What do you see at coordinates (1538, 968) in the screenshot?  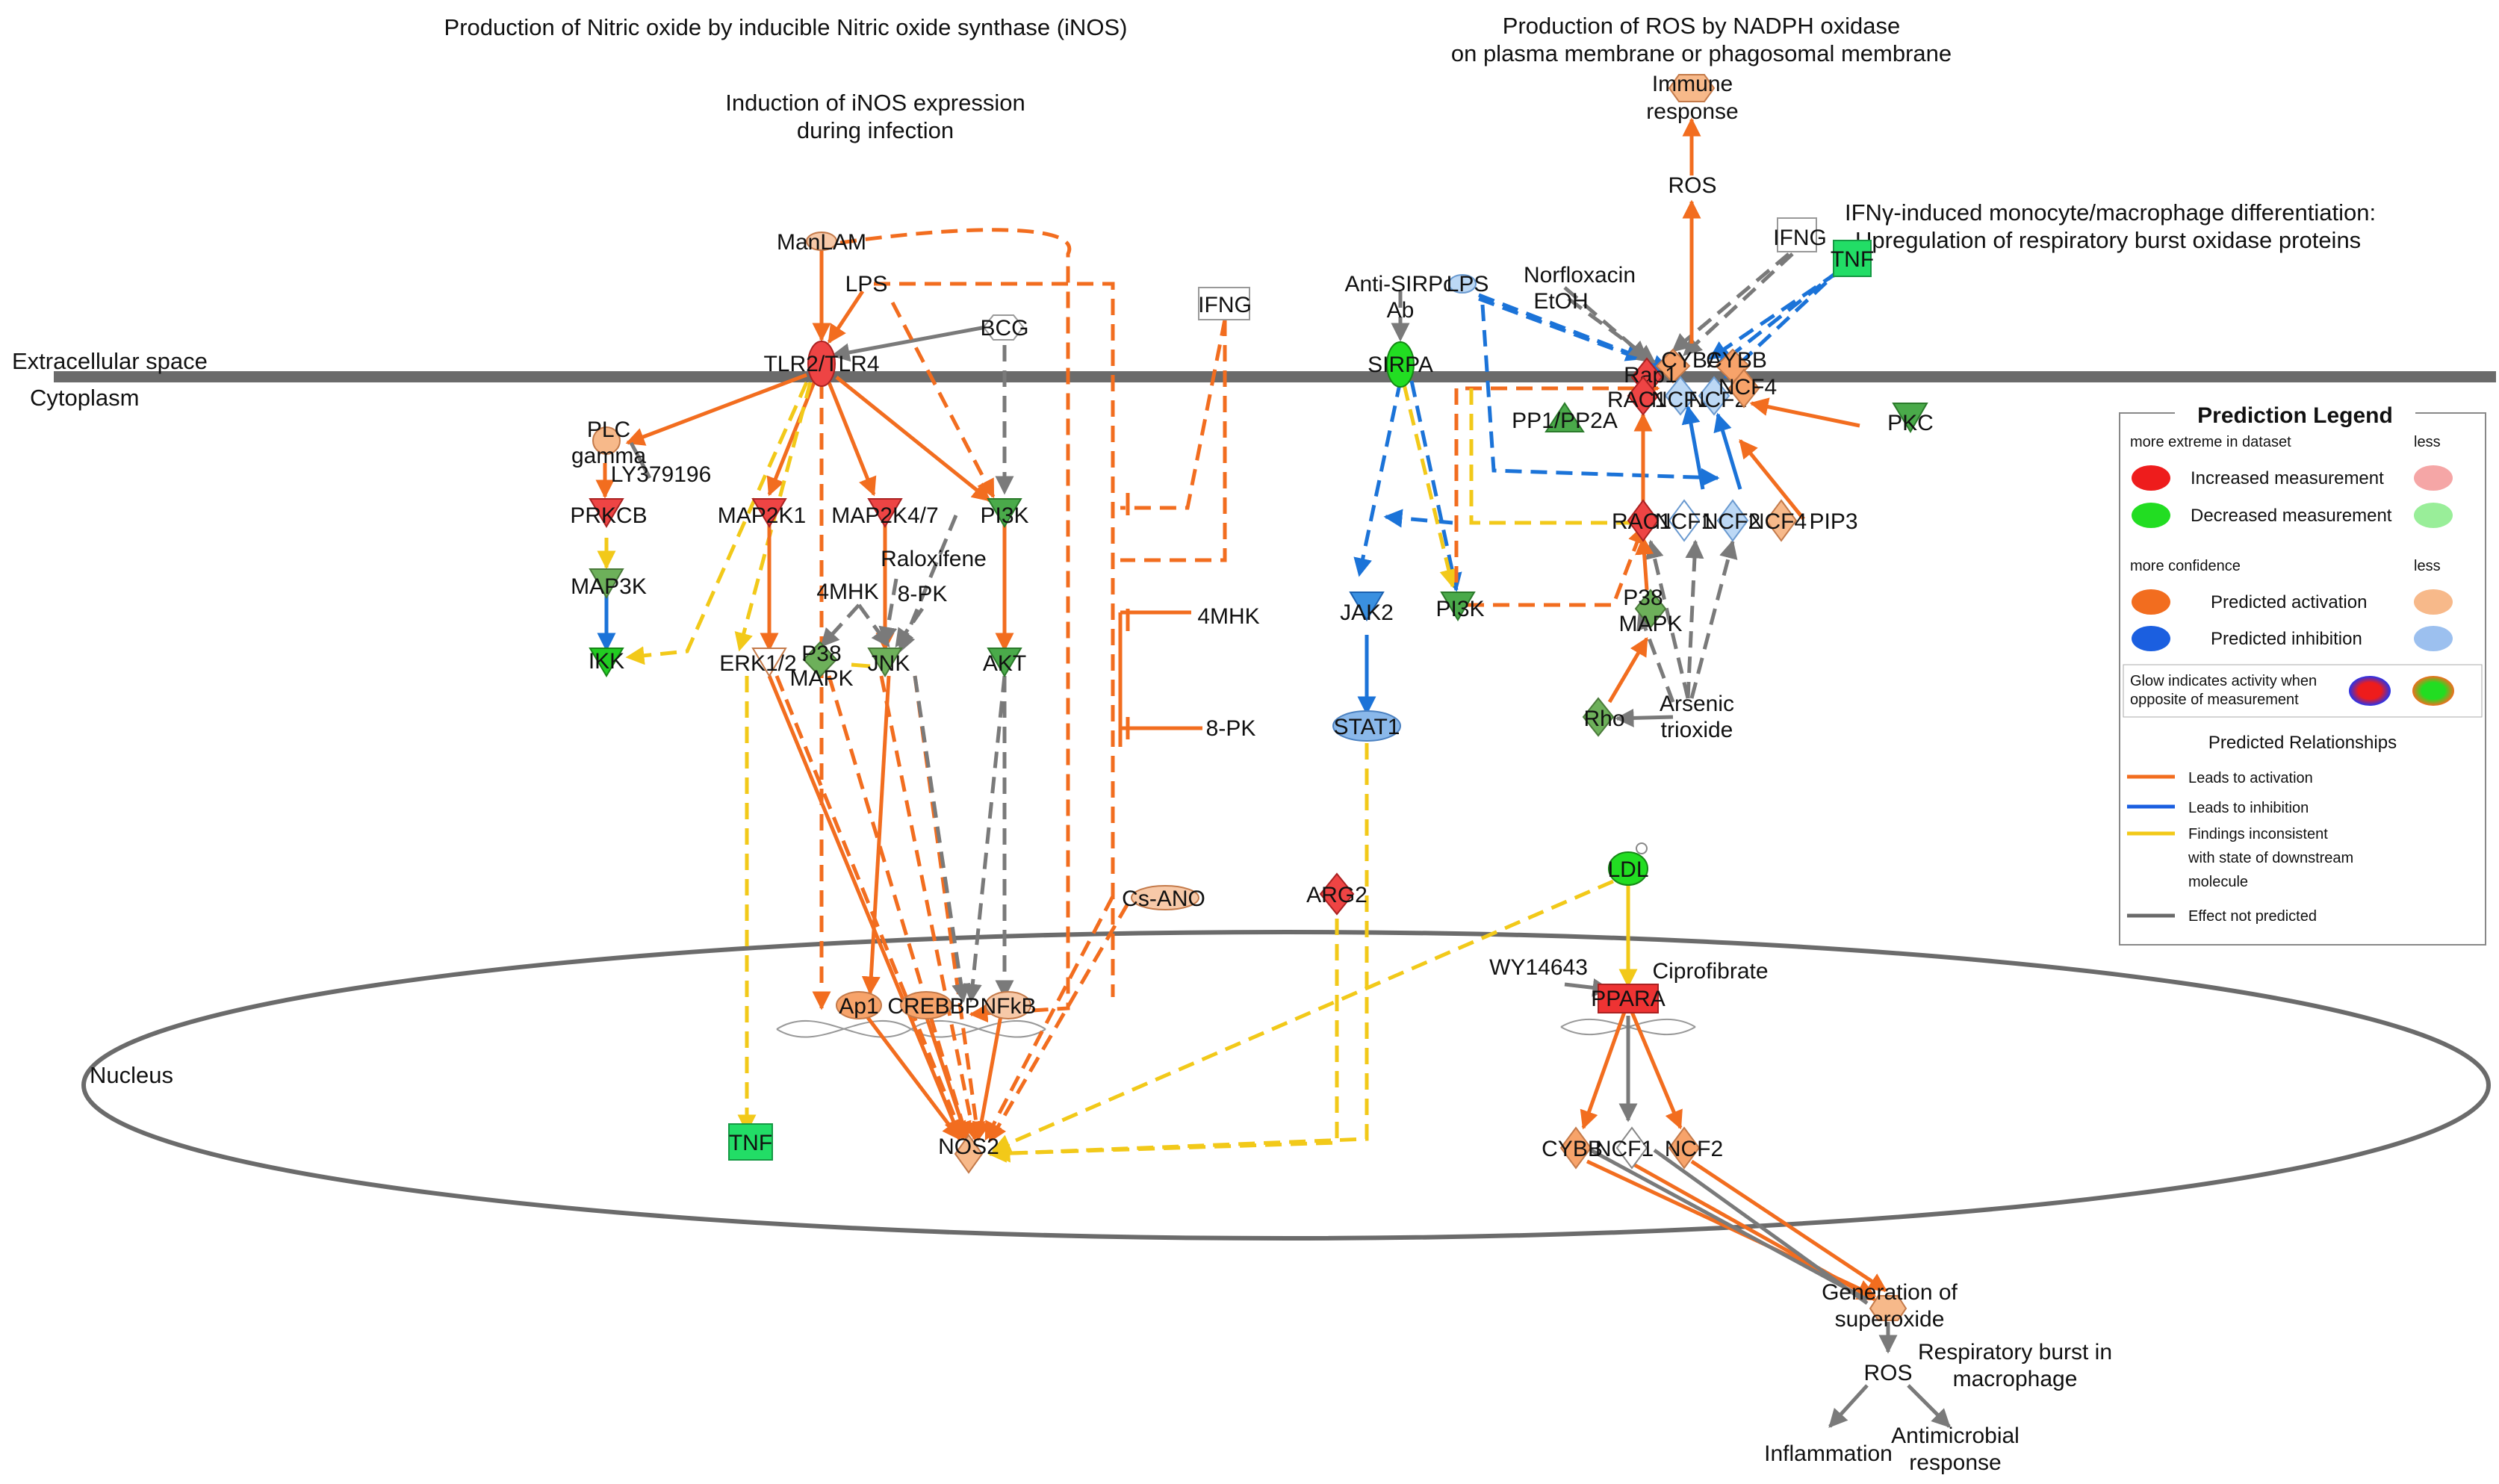 I see `node-wy14643: WY14643` at bounding box center [1538, 968].